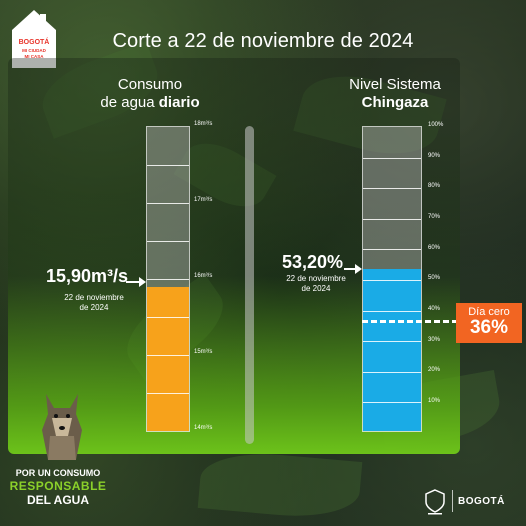  Describe the element at coordinates (58, 473) in the screenshot. I see `footer-line1: POR UN CONSUMO` at that location.